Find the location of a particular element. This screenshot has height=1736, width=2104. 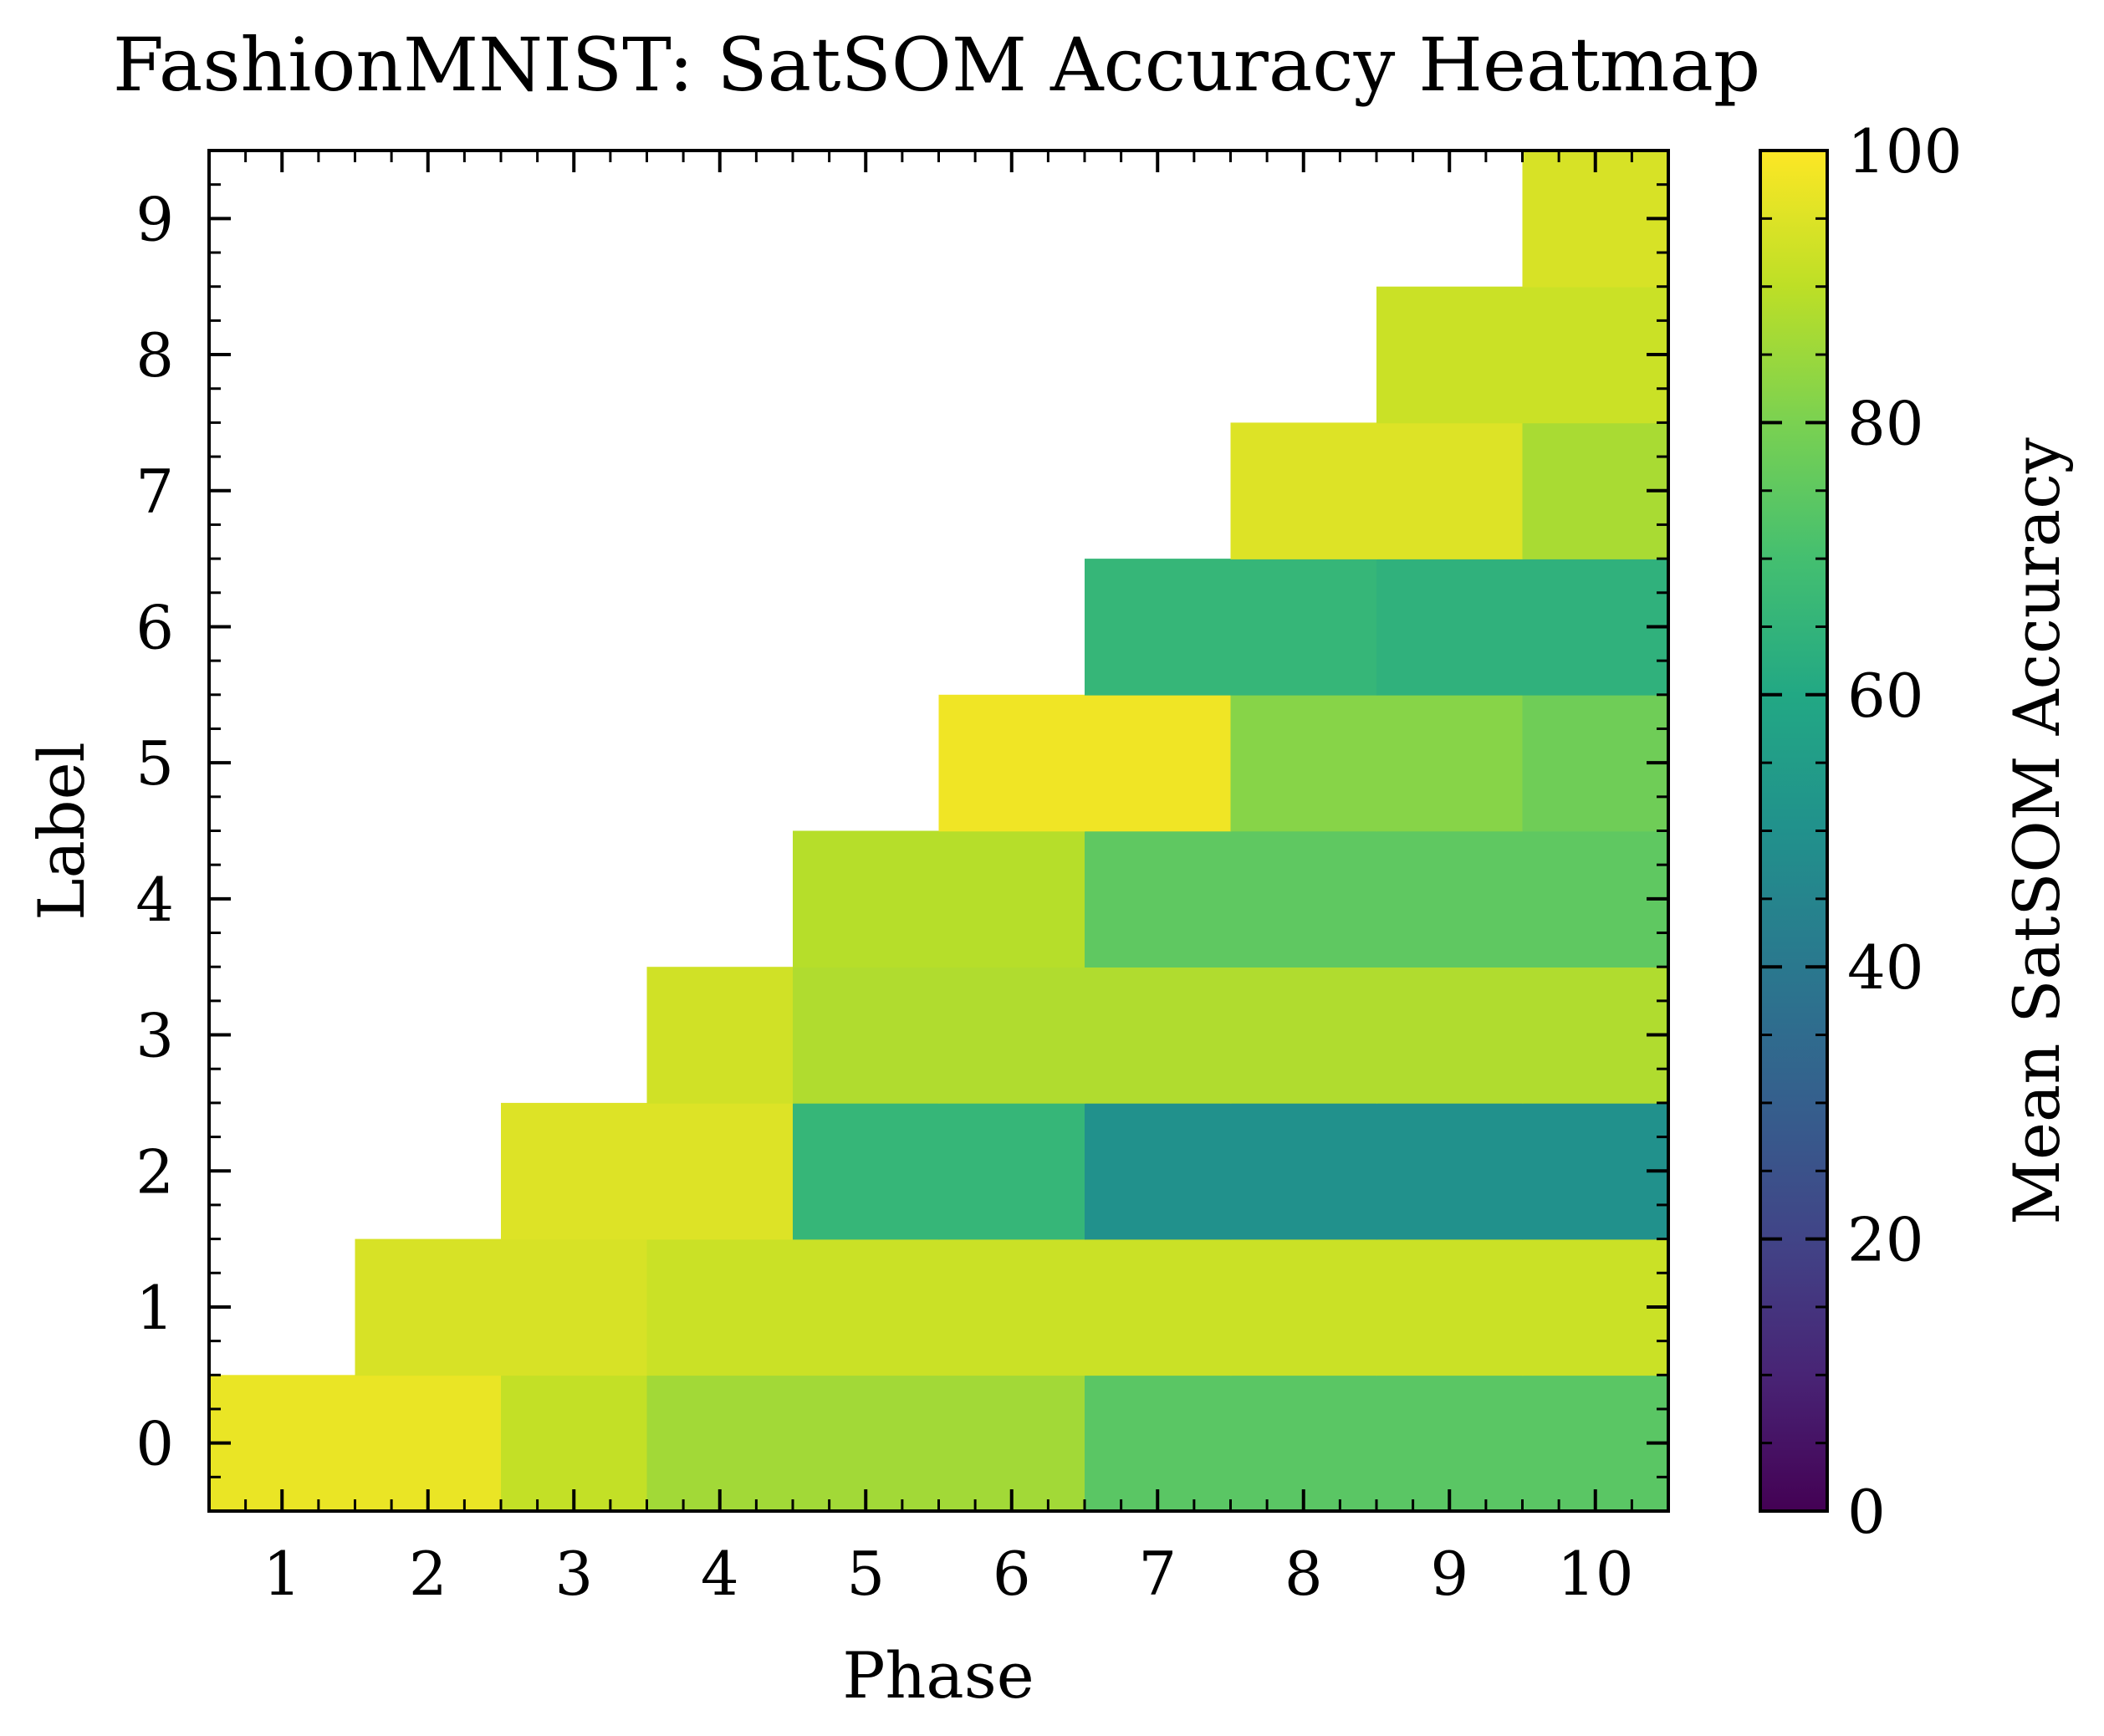

x-tick-label: 9 is located at coordinates (1449, 1574).